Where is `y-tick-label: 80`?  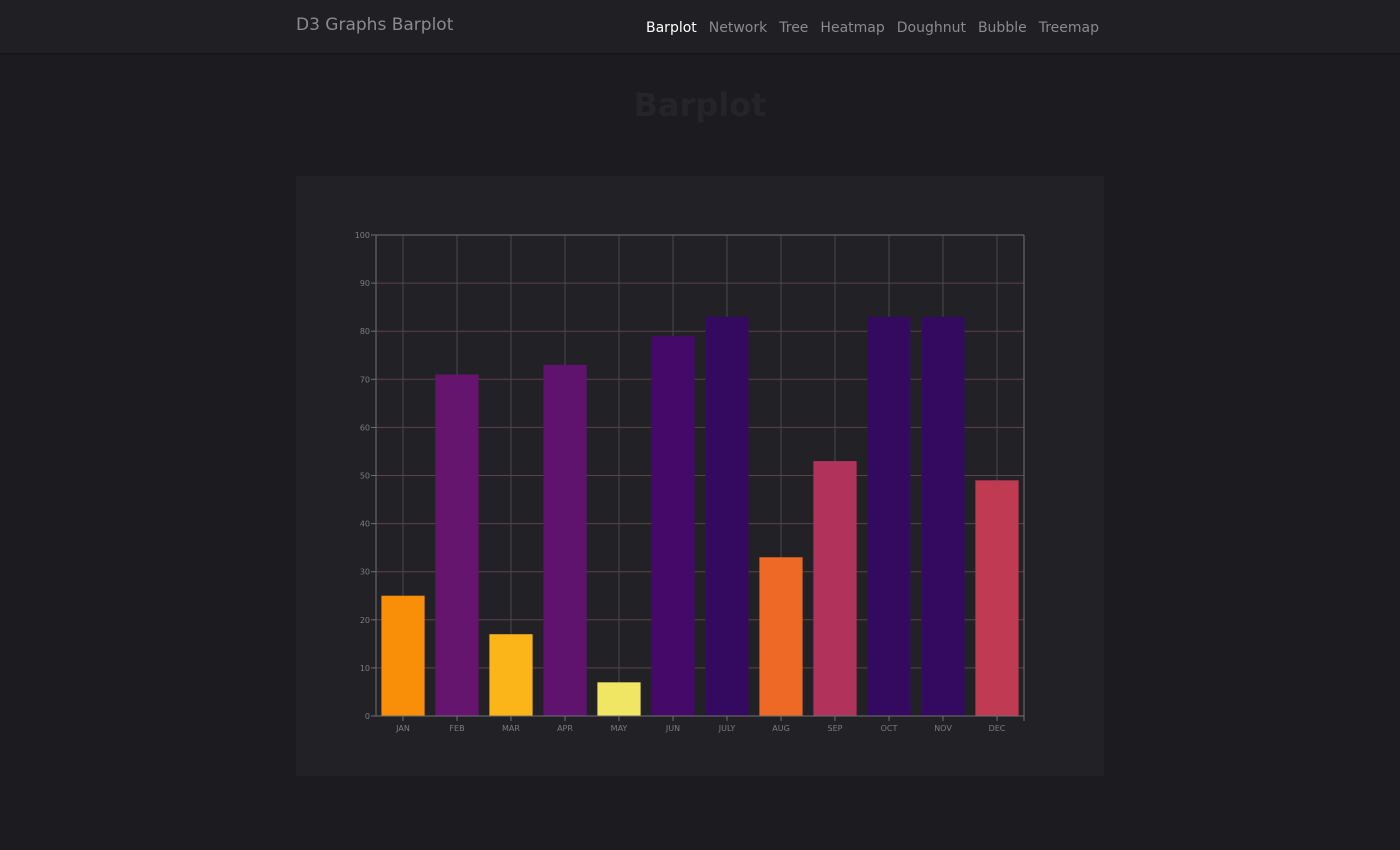 y-tick-label: 80 is located at coordinates (365, 331).